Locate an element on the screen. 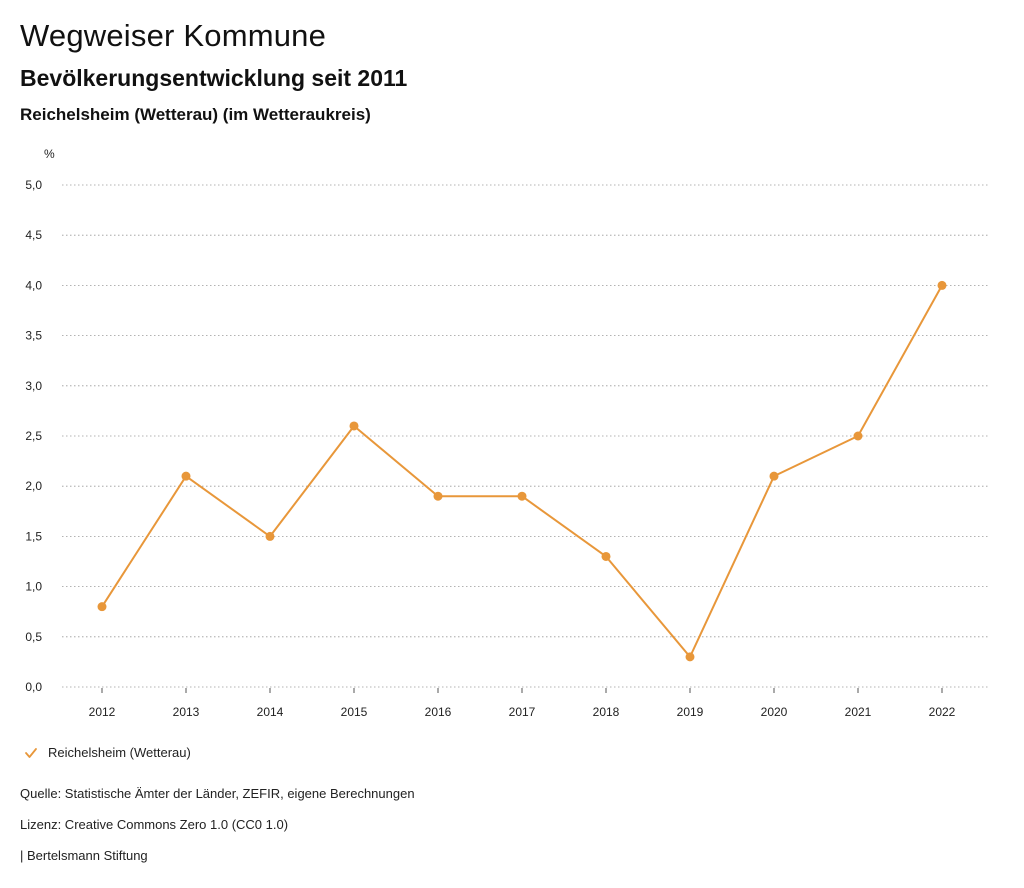 Image resolution: width=1024 pixels, height=888 pixels. y-tick-label: 1,0 is located at coordinates (33, 587).